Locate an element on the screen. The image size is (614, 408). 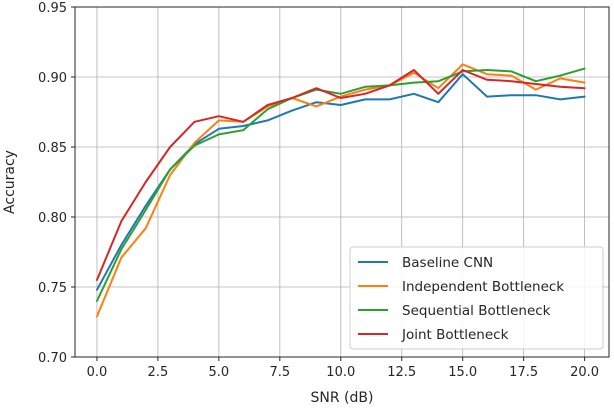
y-axis-ticks: 0.70 0.75 0.80 0.85 0.90 0.95 is located at coordinates (56, 183).